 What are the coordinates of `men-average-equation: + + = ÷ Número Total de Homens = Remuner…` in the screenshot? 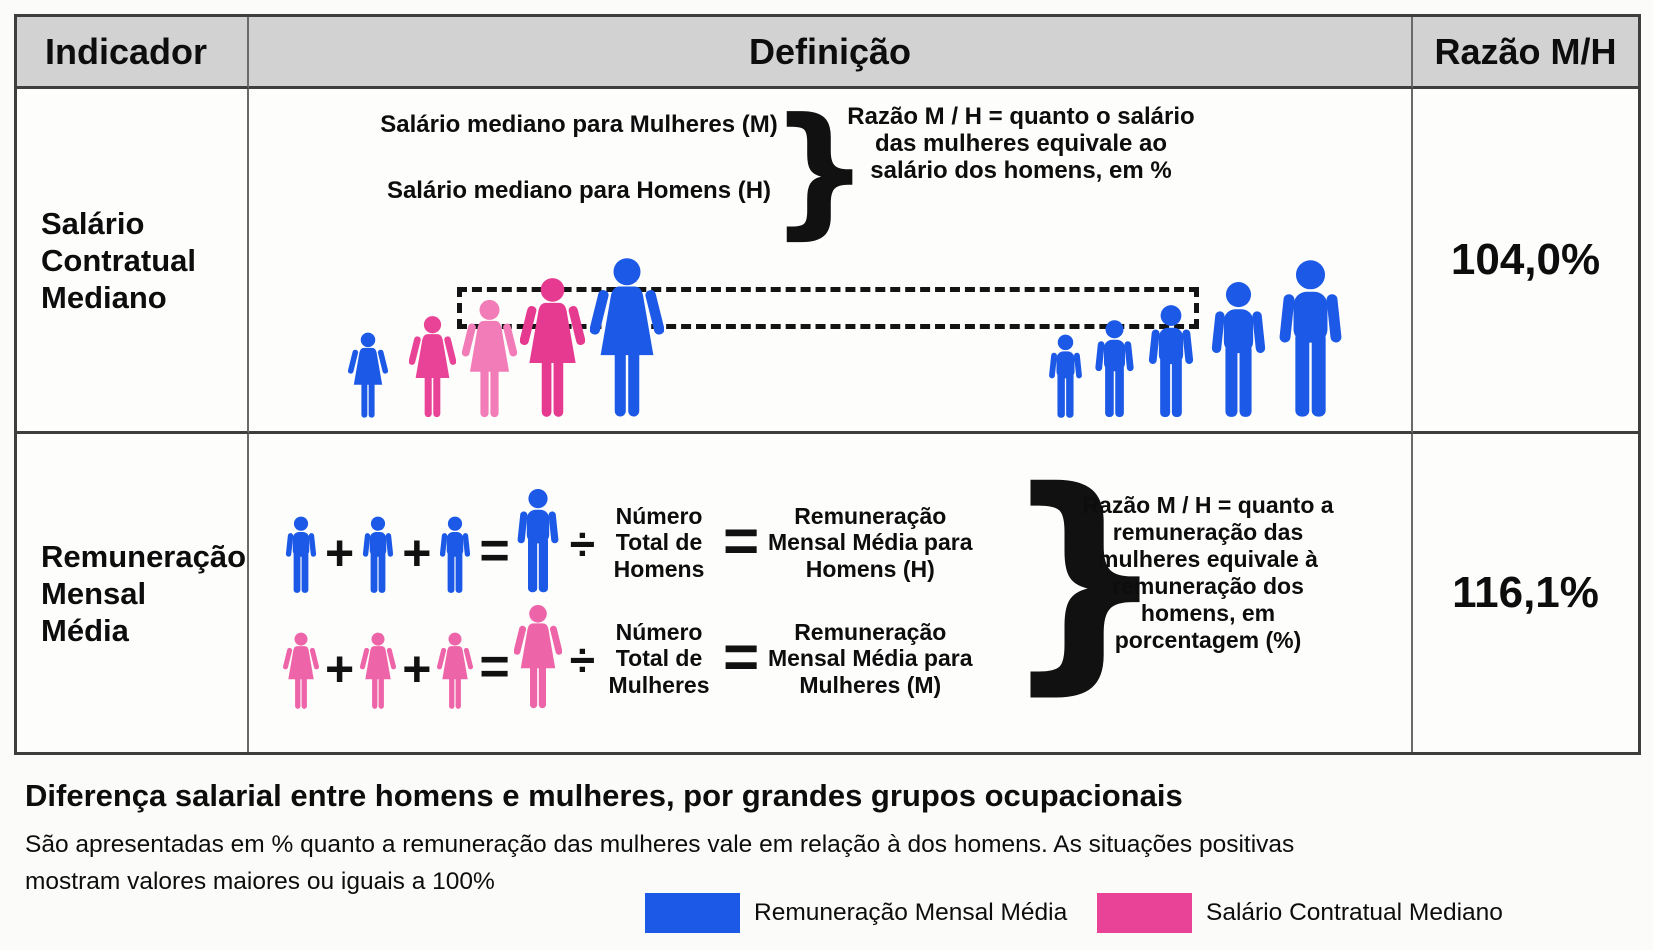 It's located at (629, 540).